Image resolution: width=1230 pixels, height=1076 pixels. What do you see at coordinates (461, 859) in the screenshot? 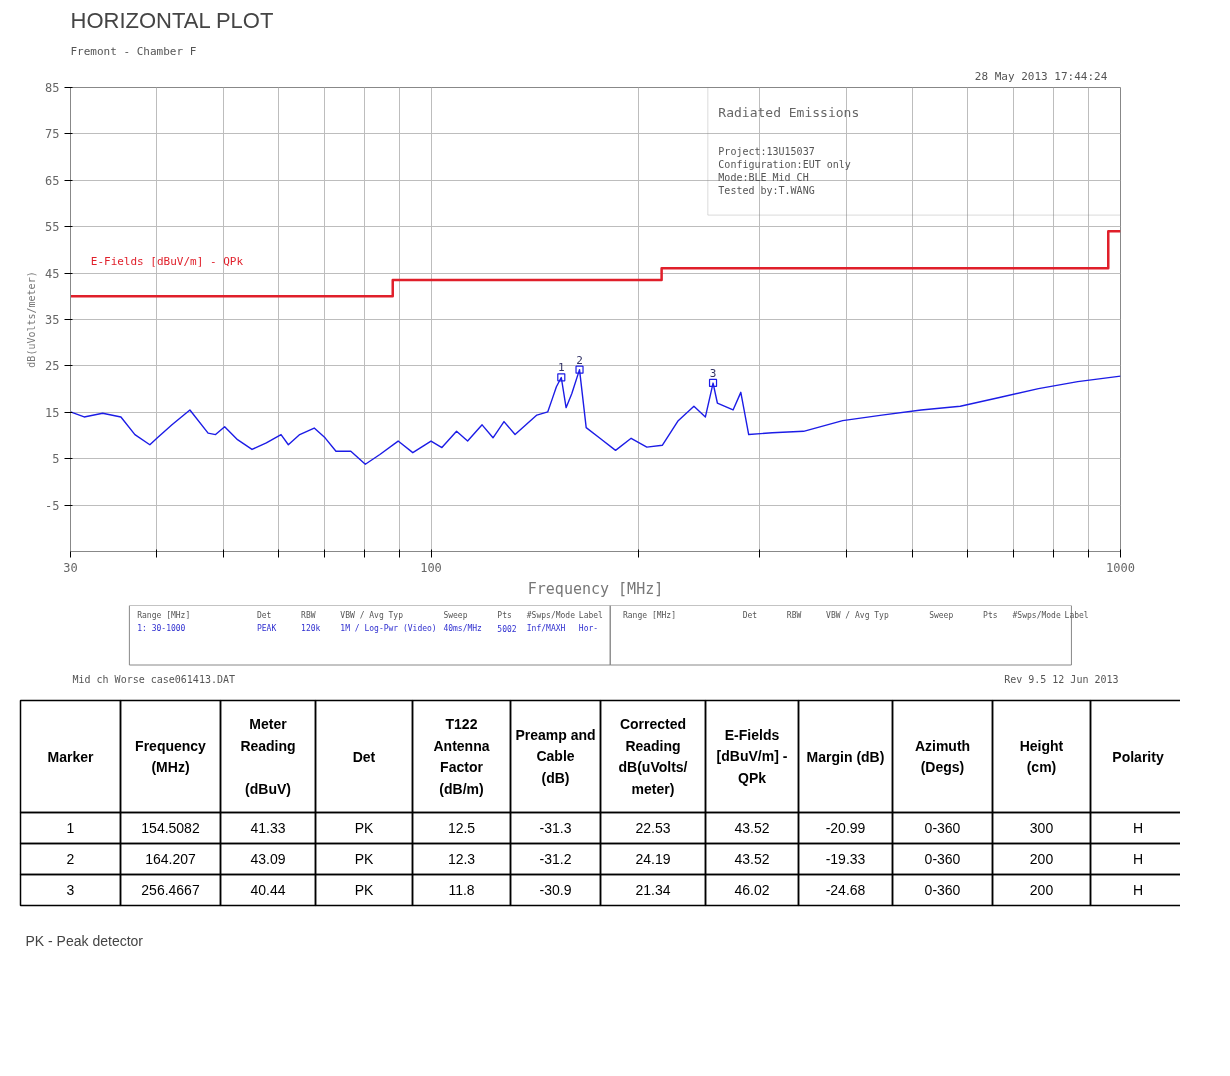
I see `text: 12.3` at bounding box center [461, 859].